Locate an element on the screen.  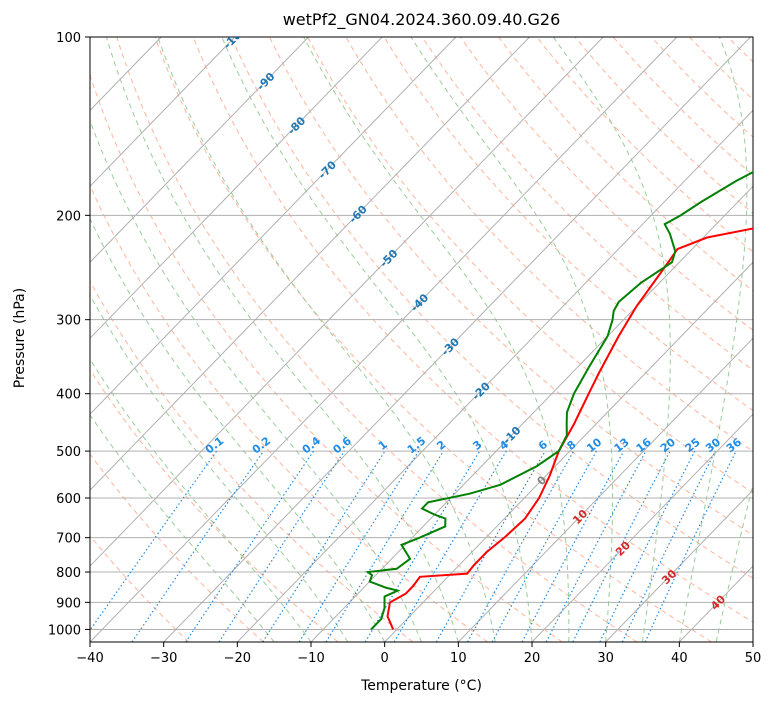
y-tick-label: 700 is located at coordinates (68, 539).